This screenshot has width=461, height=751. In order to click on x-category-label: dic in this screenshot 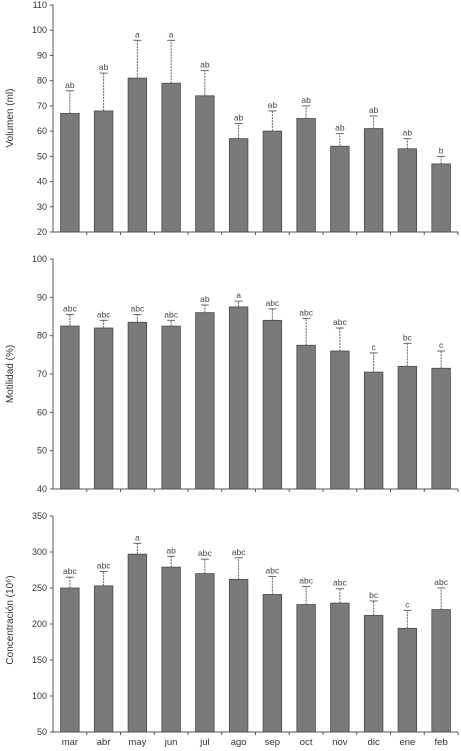, I will do `click(374, 742)`.